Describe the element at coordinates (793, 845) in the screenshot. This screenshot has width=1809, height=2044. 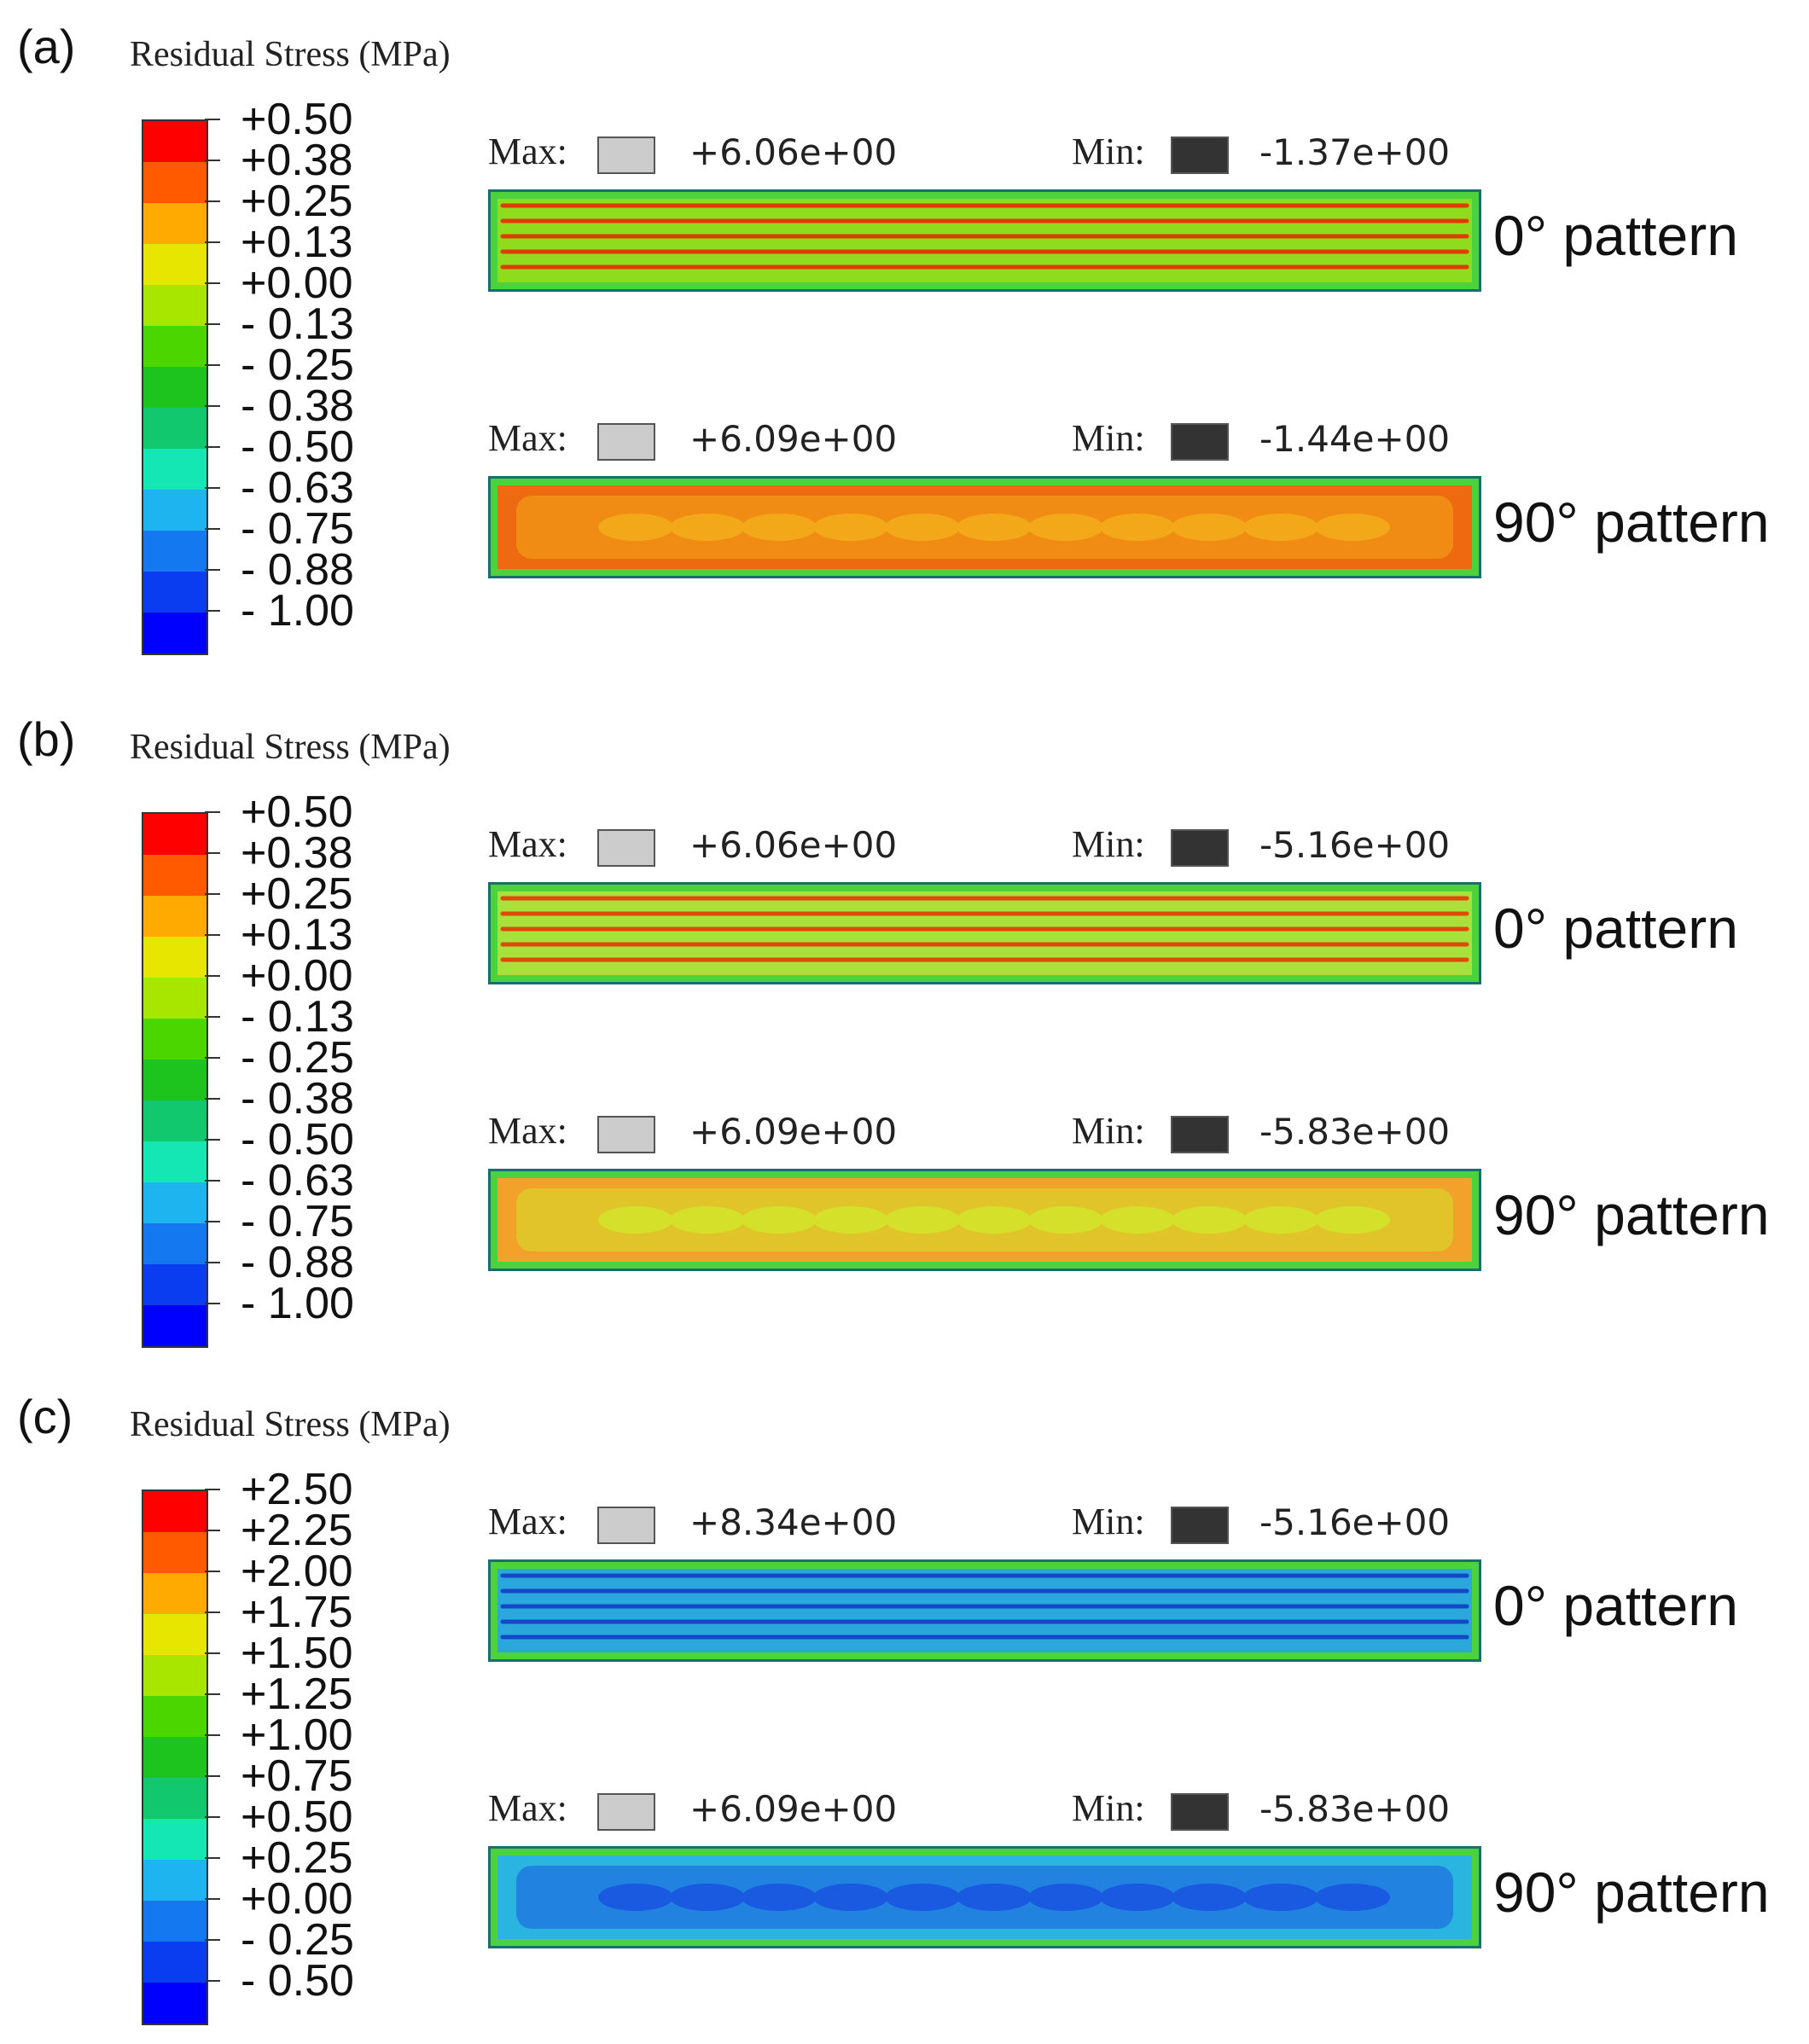
I see `max-value: +6.06e+00` at that location.